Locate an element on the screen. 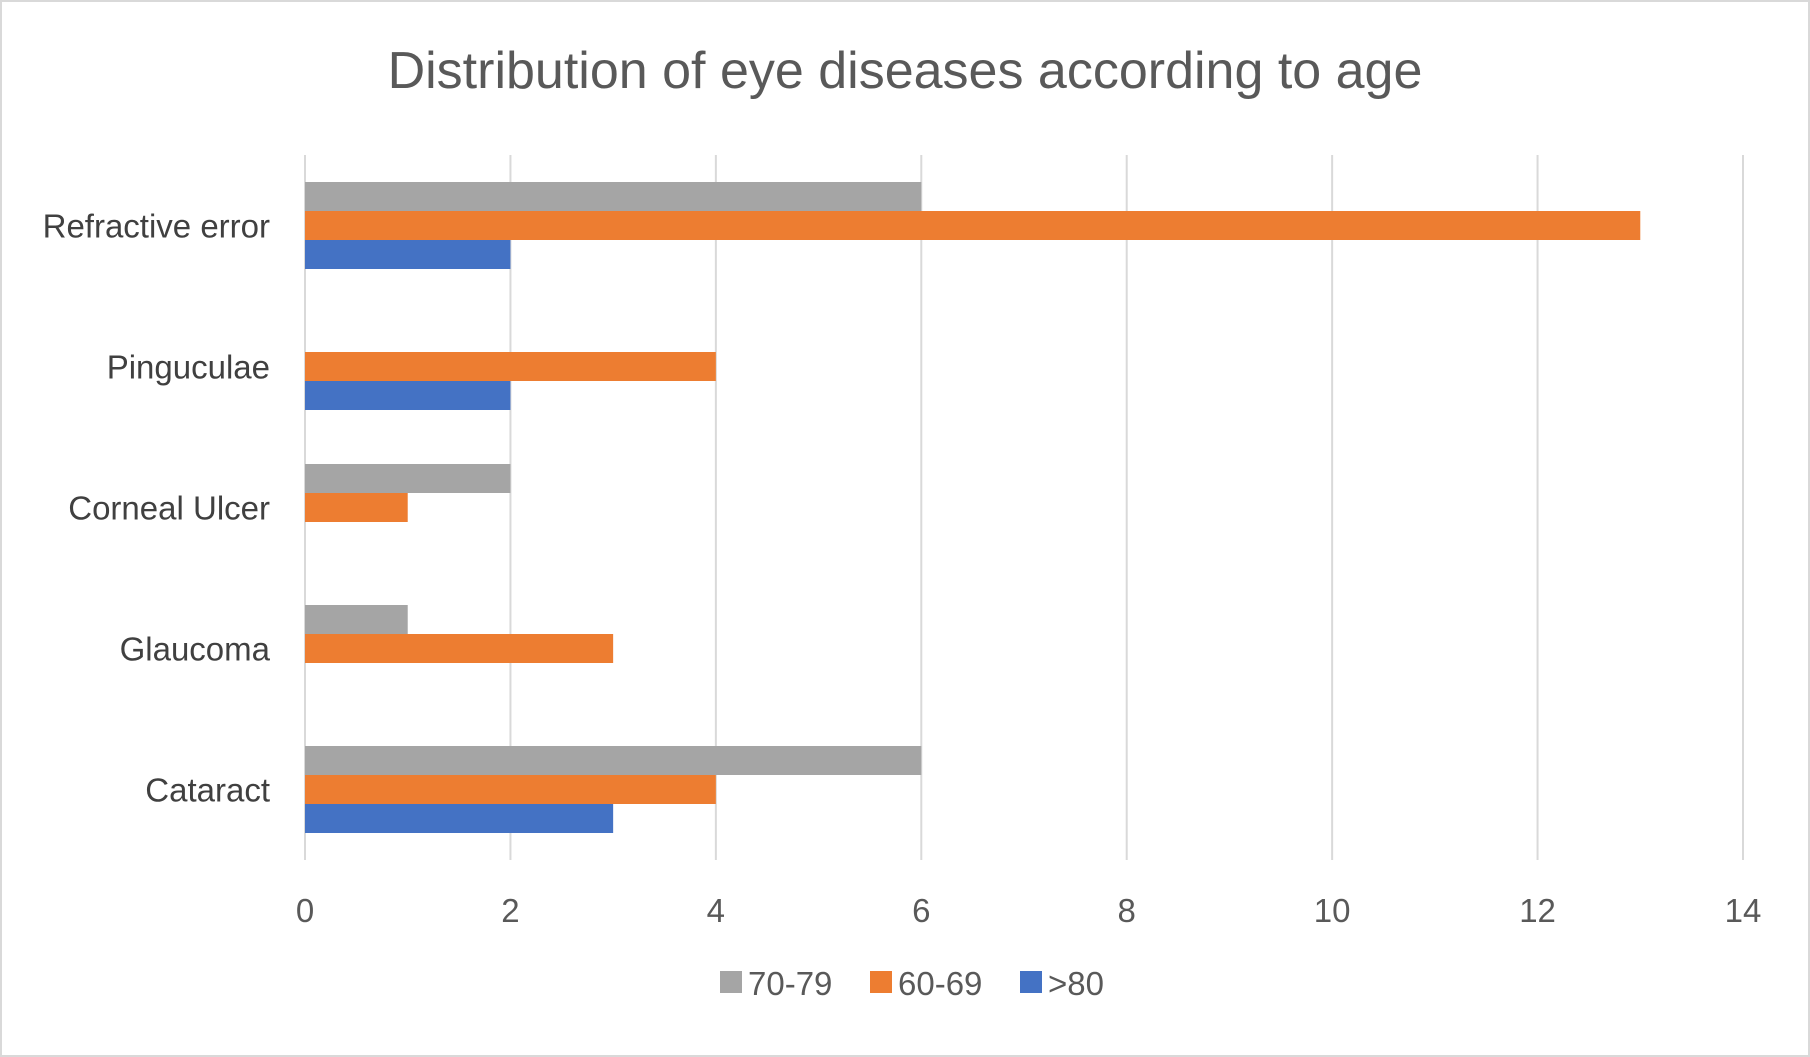 Image resolution: width=1810 pixels, height=1057 pixels. legend: 70-79 60-69 >80 is located at coordinates (912, 983).